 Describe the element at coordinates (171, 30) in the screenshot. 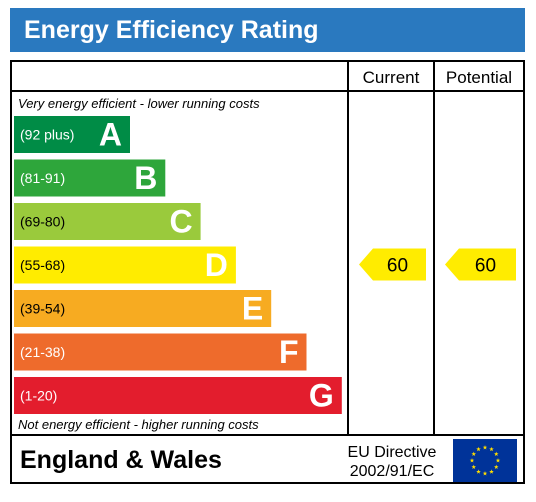

I see `page-title: Energy Efficiency Rating` at that location.